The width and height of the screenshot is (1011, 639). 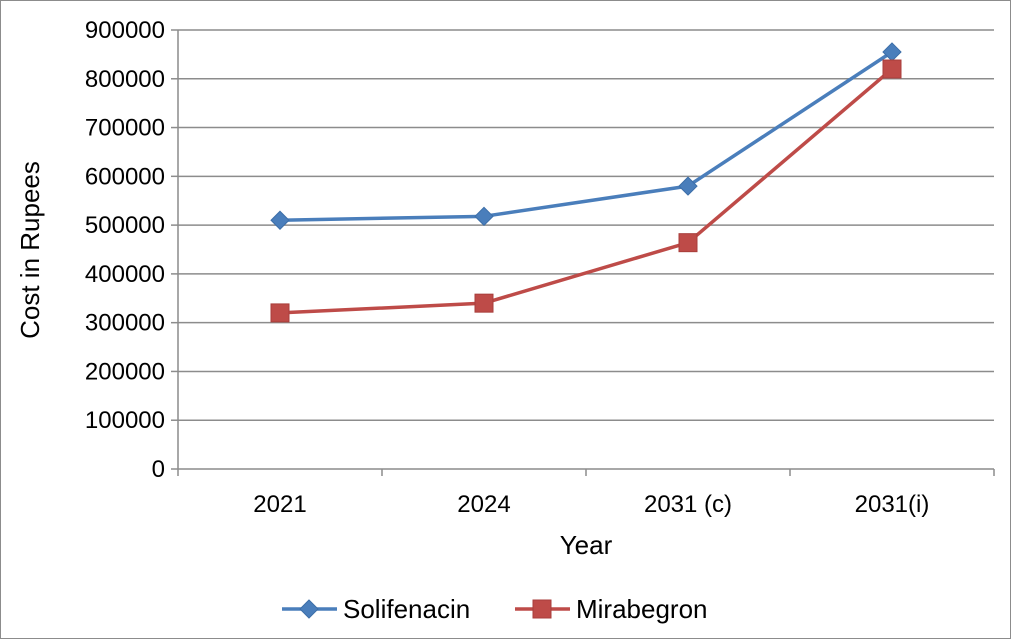 What do you see at coordinates (406, 609) in the screenshot?
I see `legend-label-0: Solifenacin` at bounding box center [406, 609].